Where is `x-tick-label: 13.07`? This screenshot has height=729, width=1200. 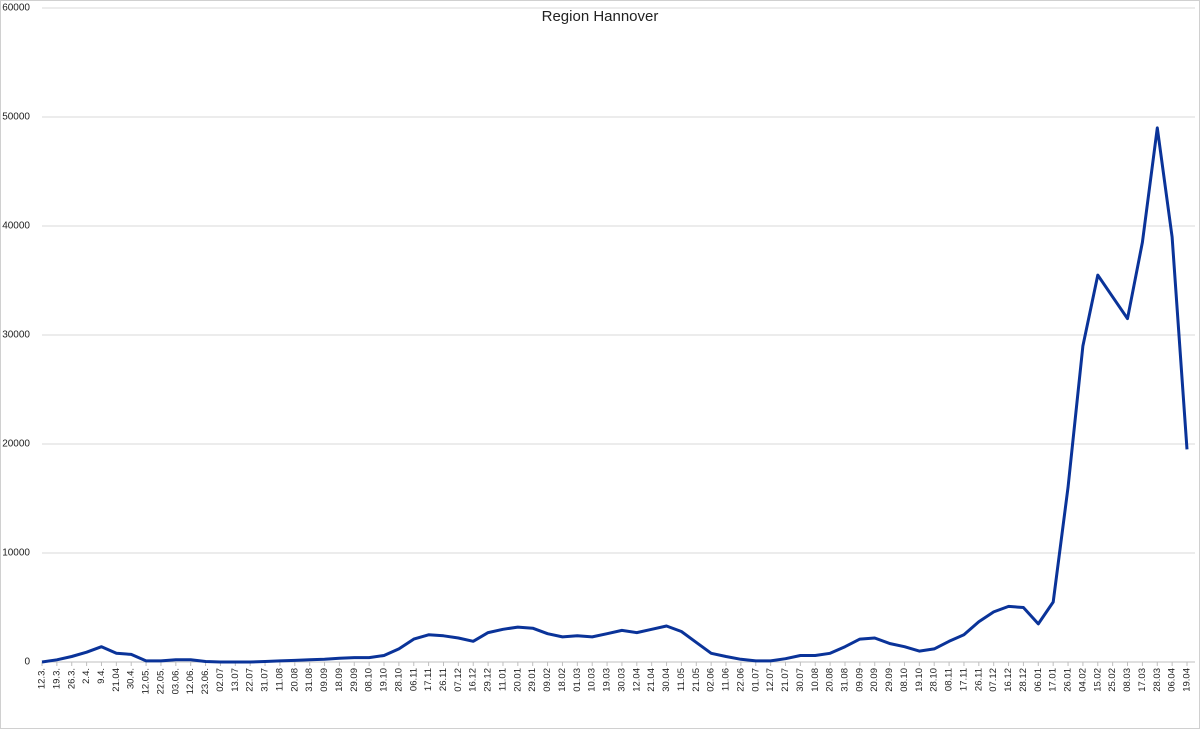
x-tick-label: 13.07 is located at coordinates (235, 680).